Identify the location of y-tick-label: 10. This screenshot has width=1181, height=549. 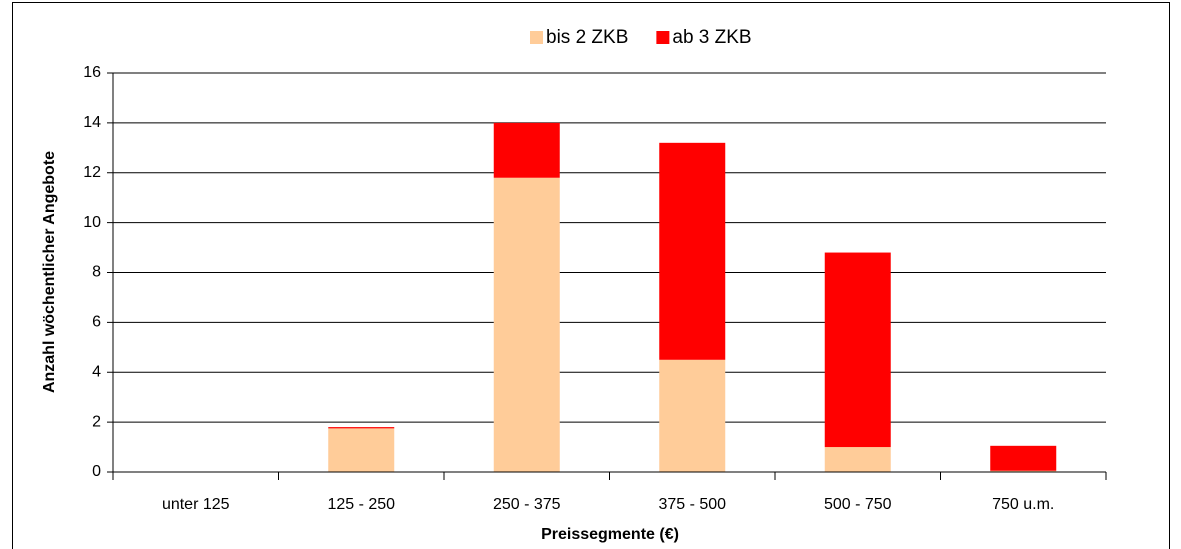
(92, 222).